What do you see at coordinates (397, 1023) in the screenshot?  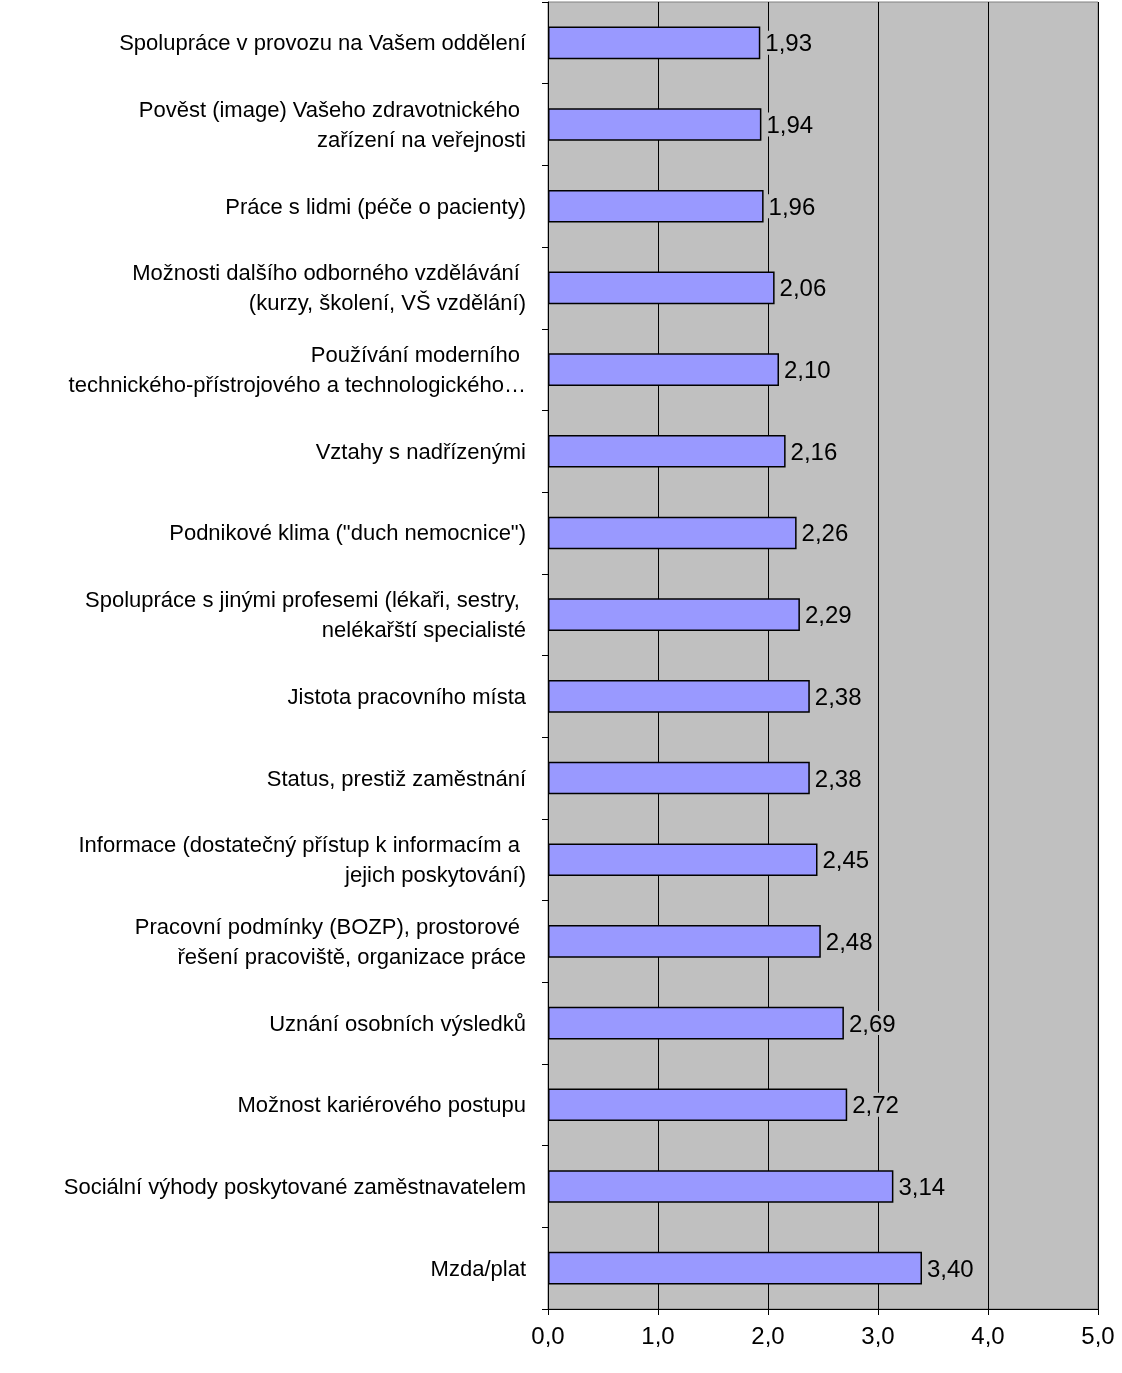 I see `y-tick-label: Uznání osobních výsledků` at bounding box center [397, 1023].